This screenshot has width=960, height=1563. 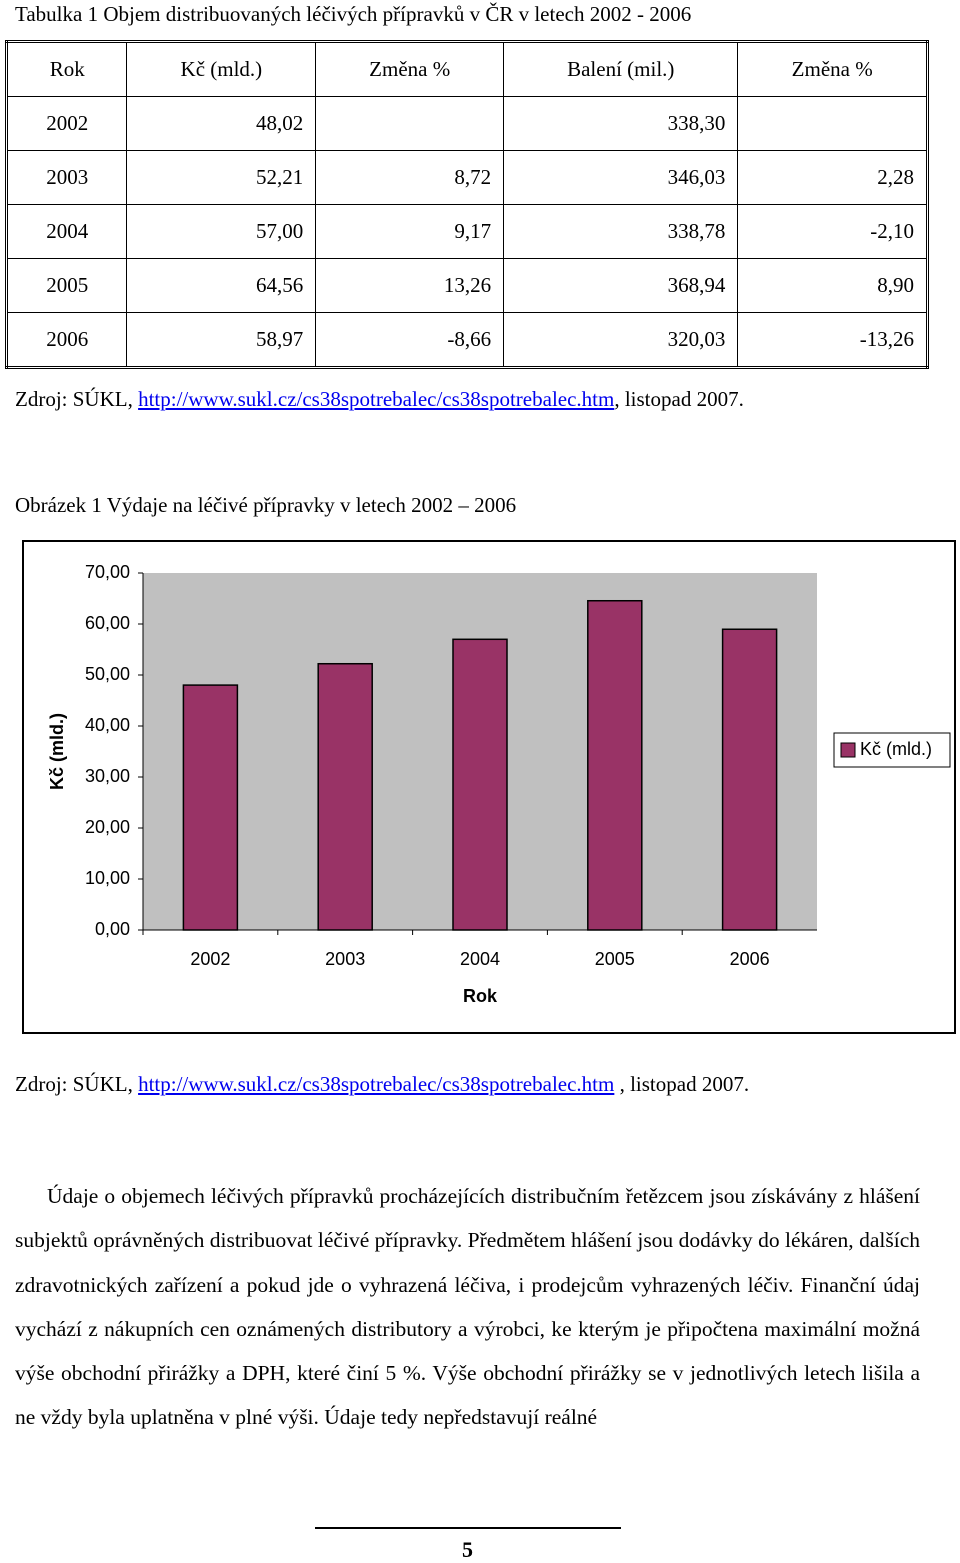 What do you see at coordinates (66, 69) in the screenshot?
I see `cell: Rok` at bounding box center [66, 69].